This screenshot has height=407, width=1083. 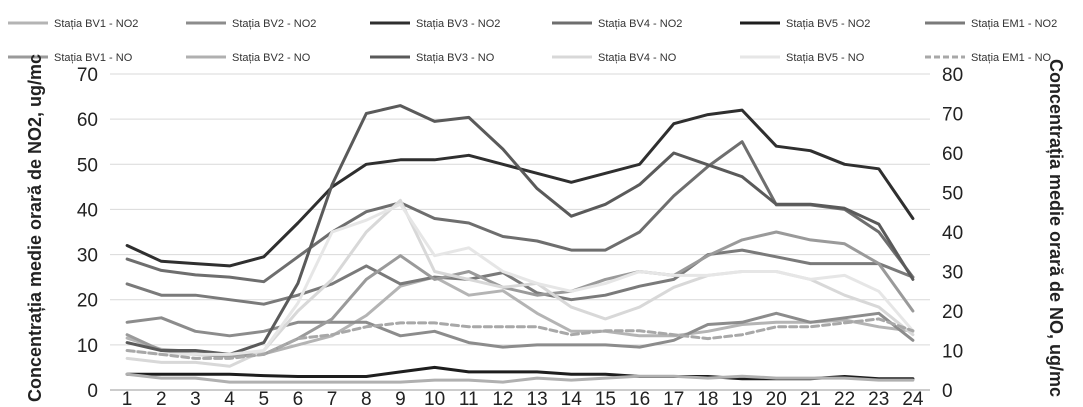 I want to click on x-tick-label: 3, so click(x=195, y=398).